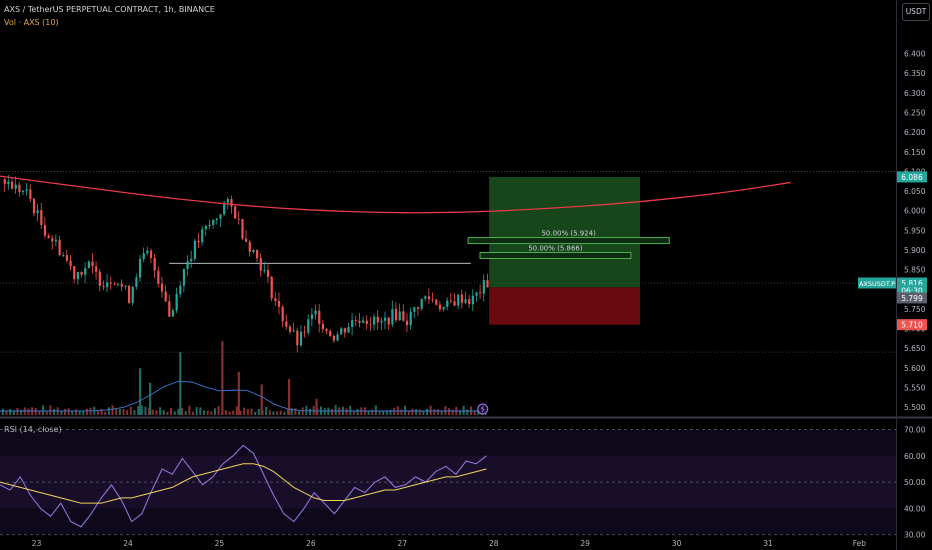 Image resolution: width=932 pixels, height=550 pixels. I want to click on volume-legend: Vol · AXS (10), so click(31, 22).